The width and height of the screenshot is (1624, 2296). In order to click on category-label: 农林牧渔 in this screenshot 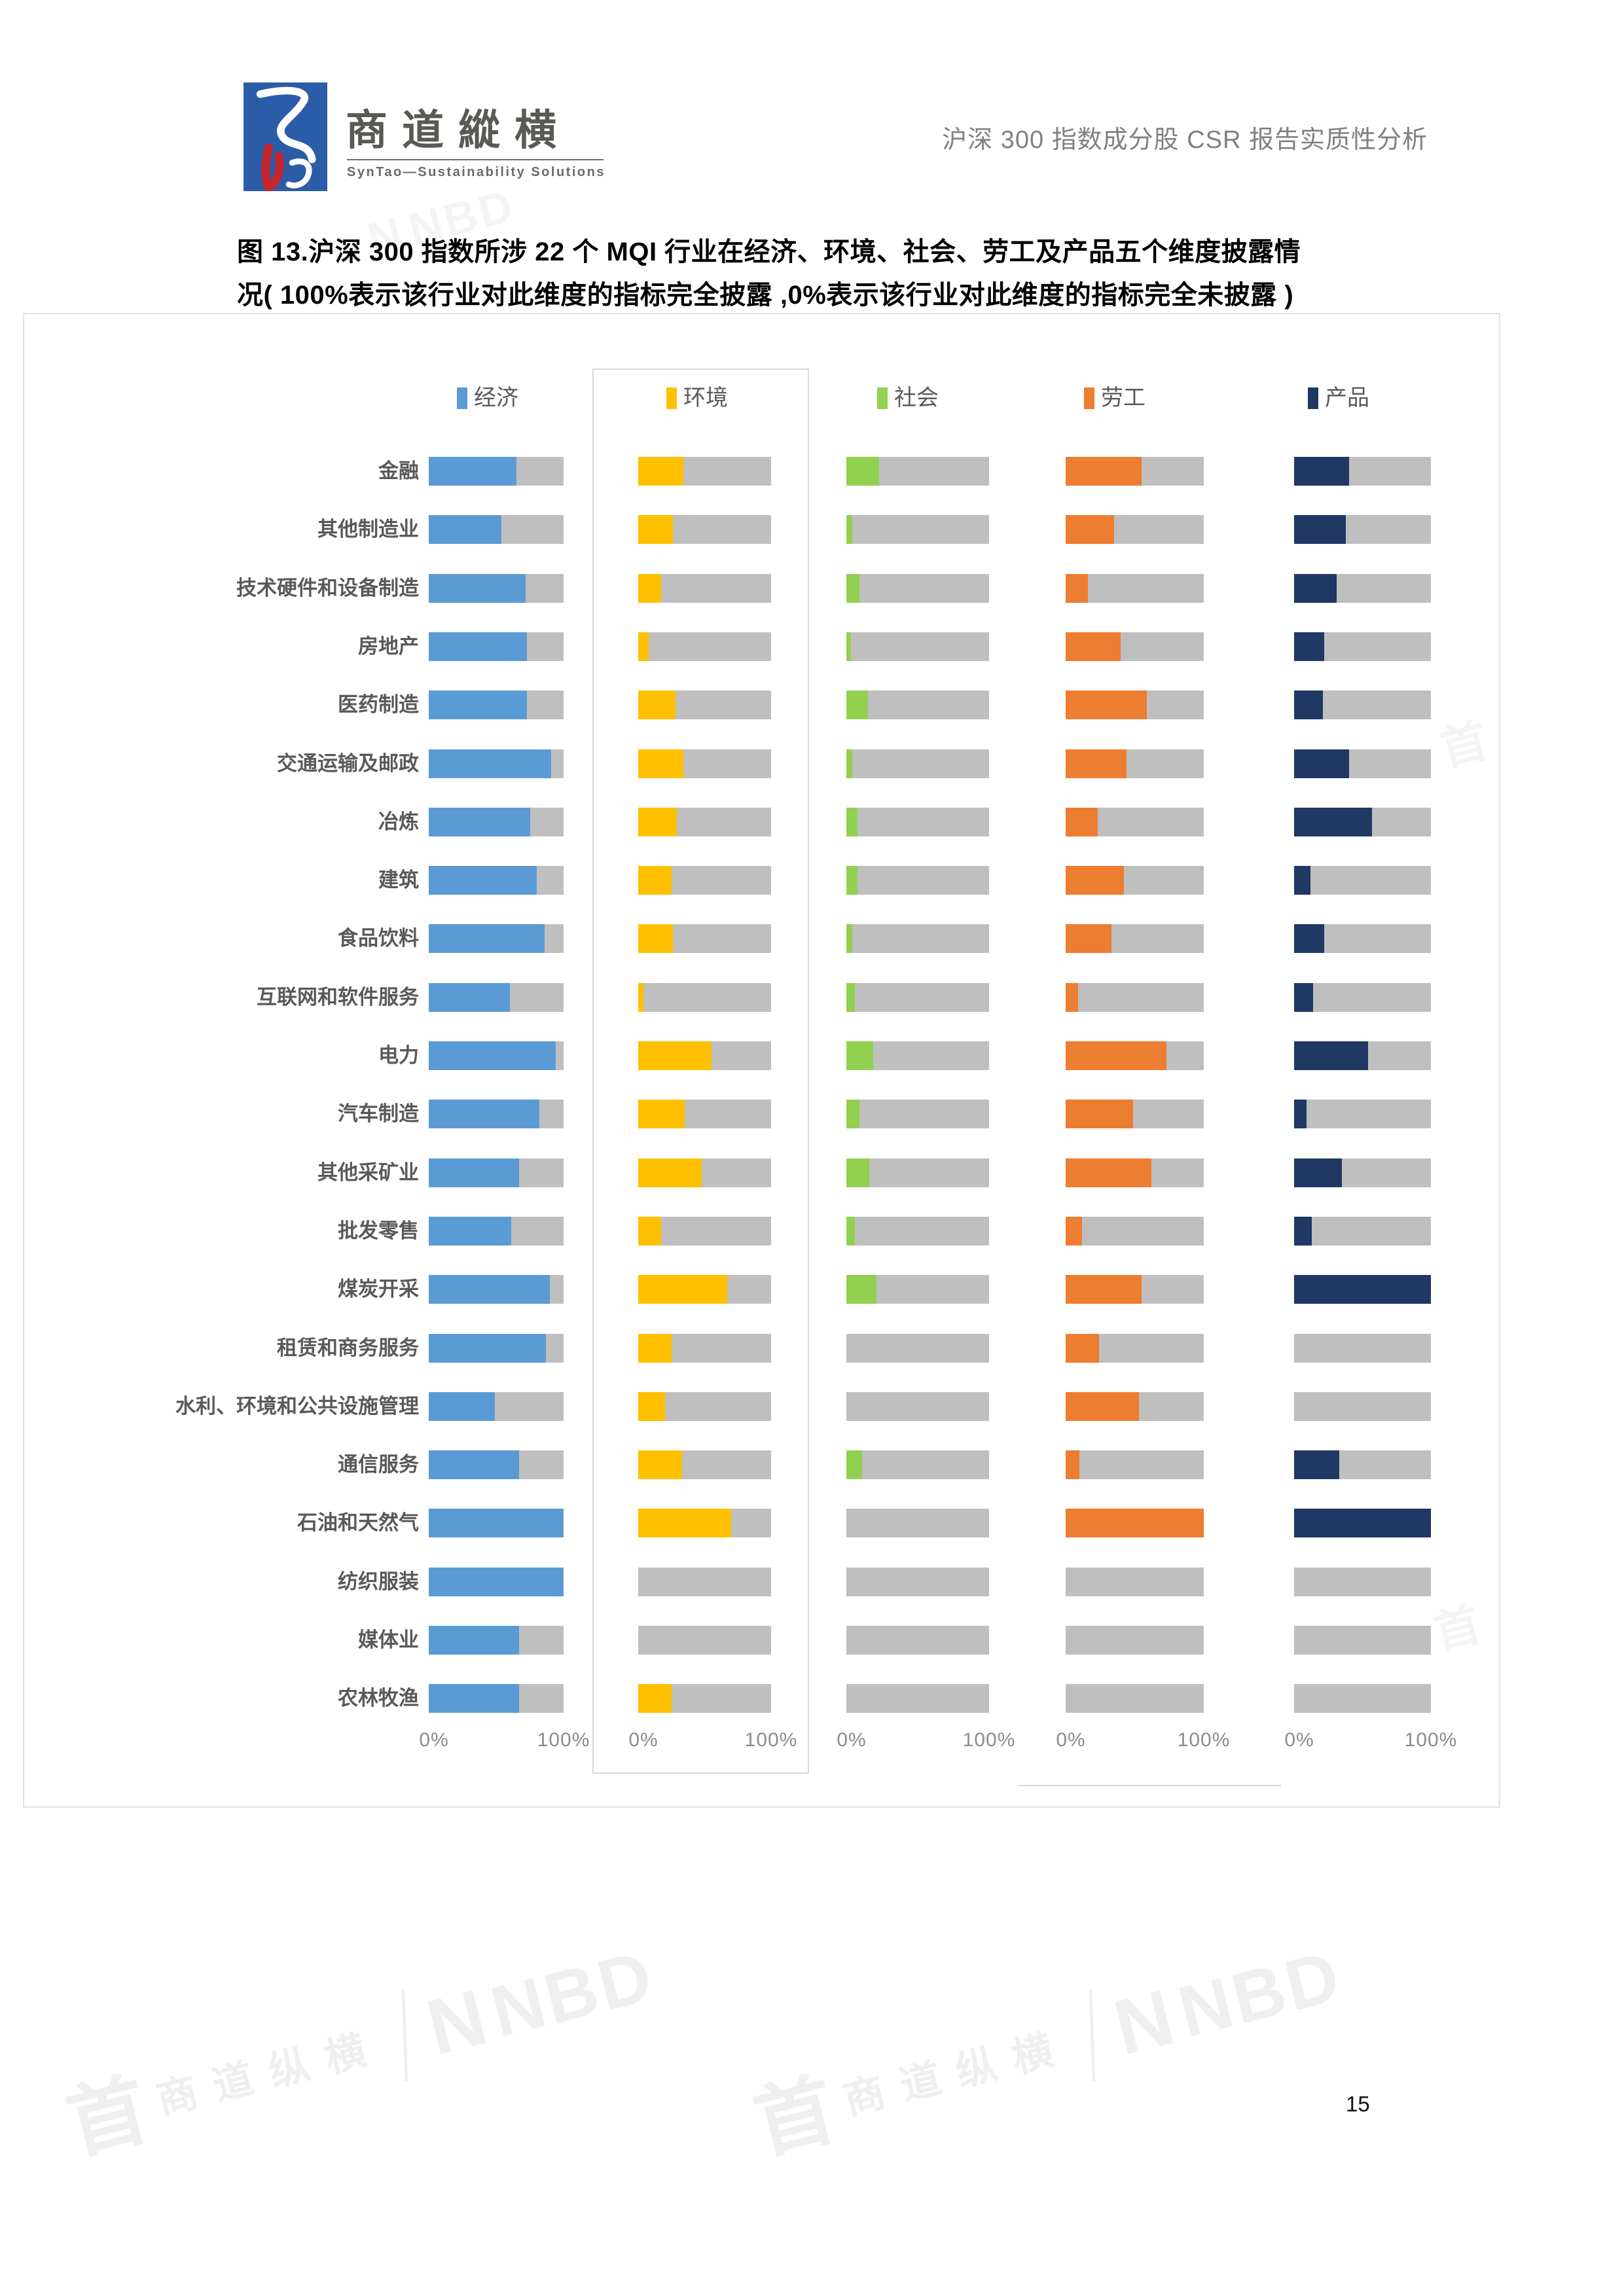, I will do `click(378, 1698)`.